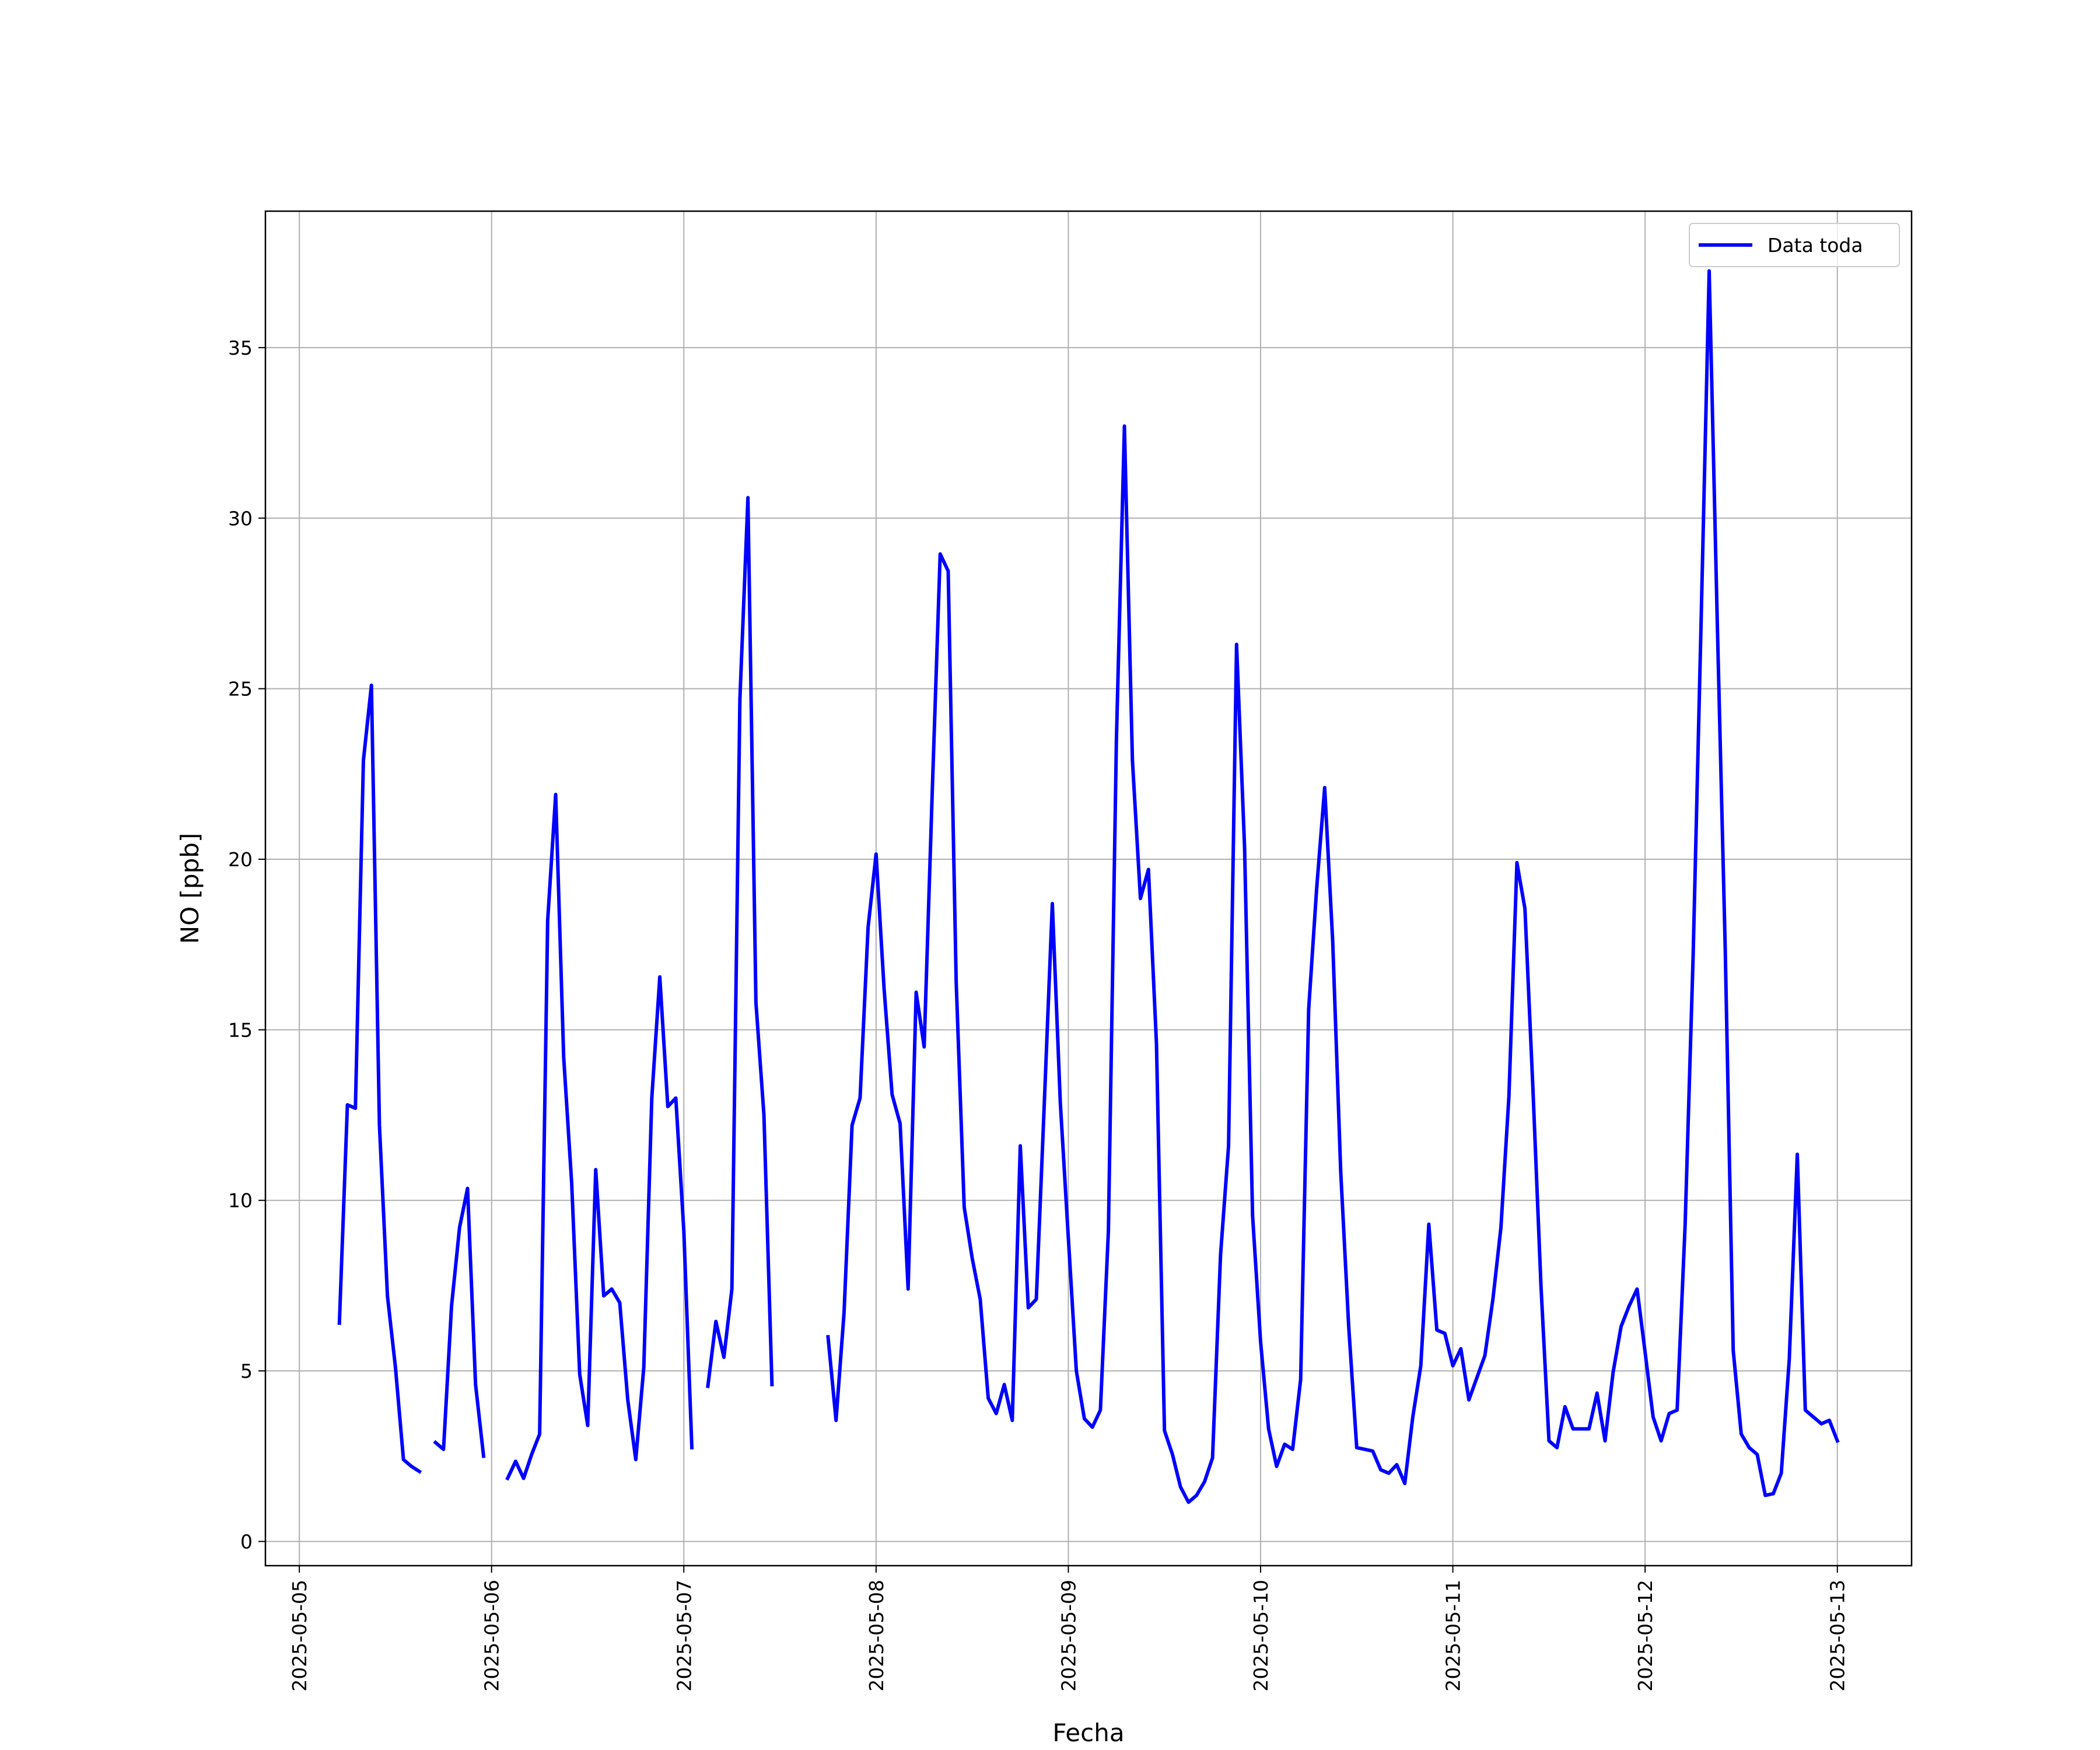 Image resolution: width=2100 pixels, height=1750 pixels. I want to click on y-tick-label: 30, so click(240, 518).